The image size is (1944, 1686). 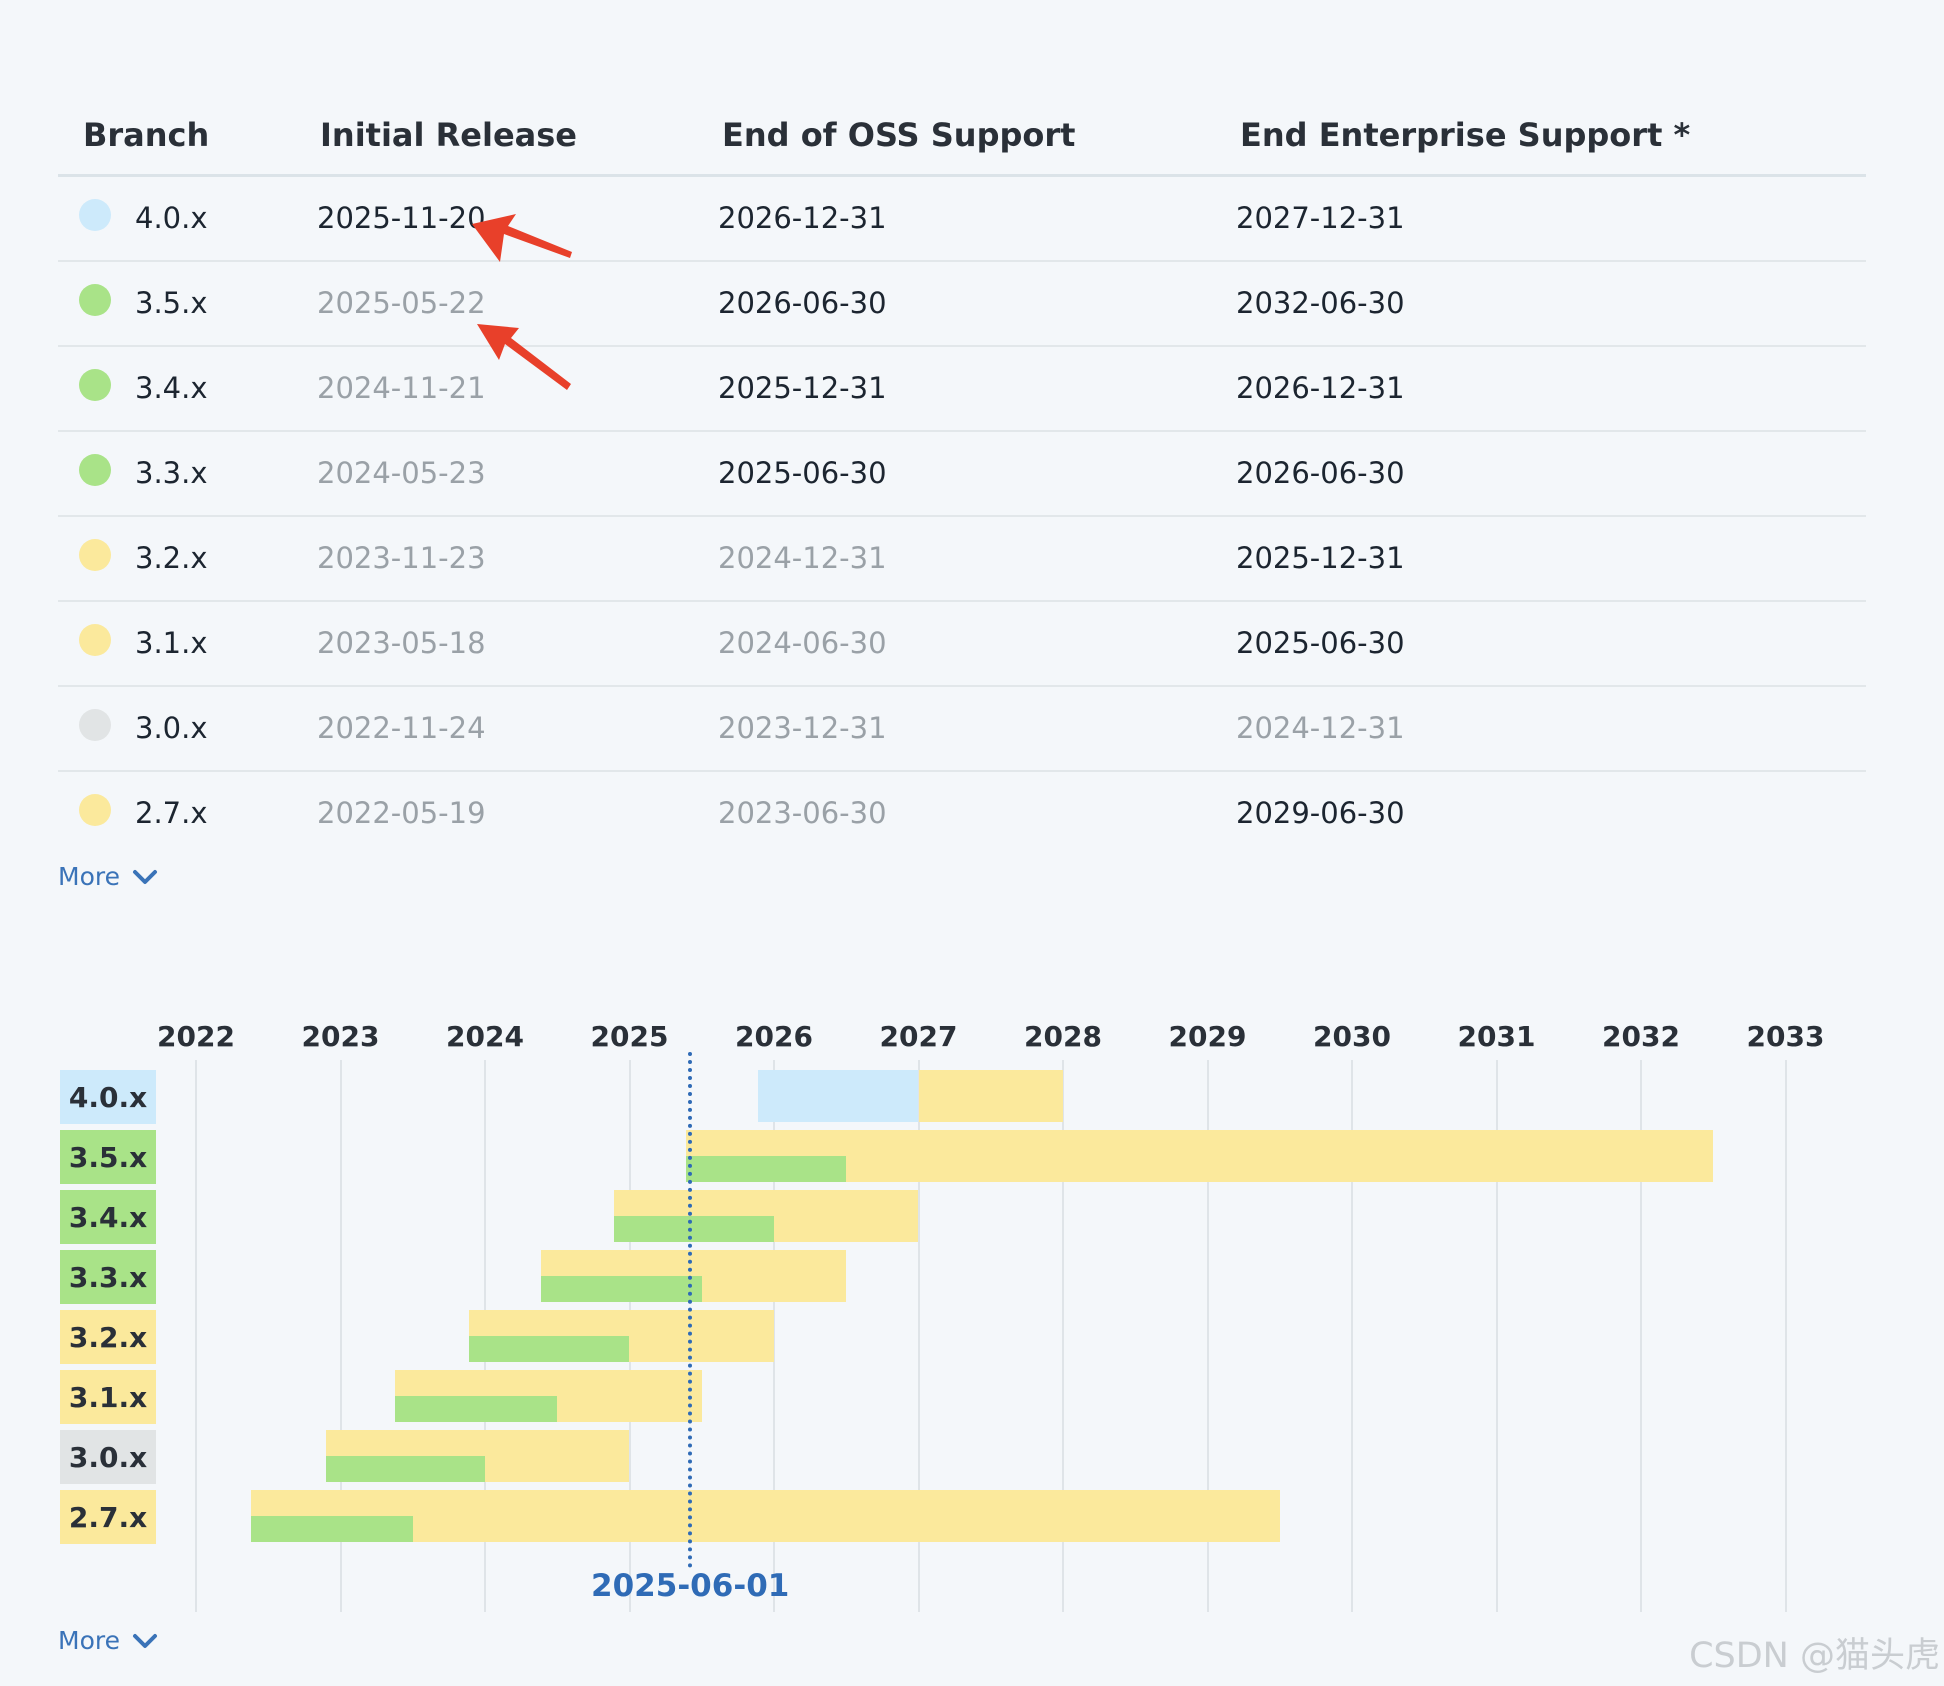 I want to click on cell-initial-release: 2023-11-23, so click(x=401, y=558).